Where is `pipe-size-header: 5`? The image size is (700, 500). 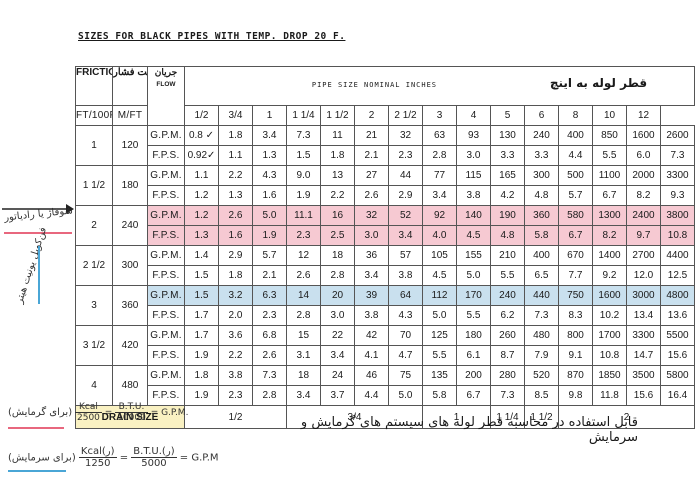 pipe-size-header: 5 is located at coordinates (507, 115).